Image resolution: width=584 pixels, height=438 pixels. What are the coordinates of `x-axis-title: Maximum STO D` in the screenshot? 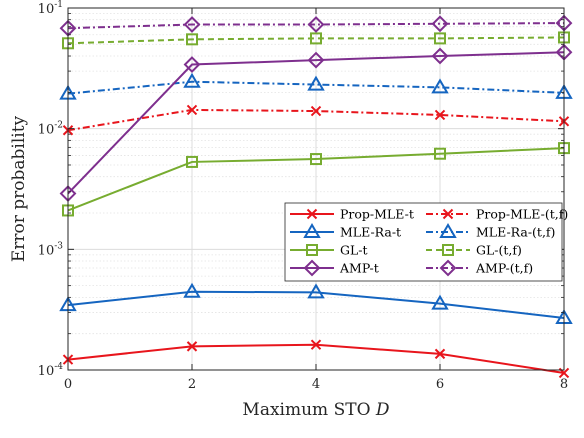 It's located at (316, 410).